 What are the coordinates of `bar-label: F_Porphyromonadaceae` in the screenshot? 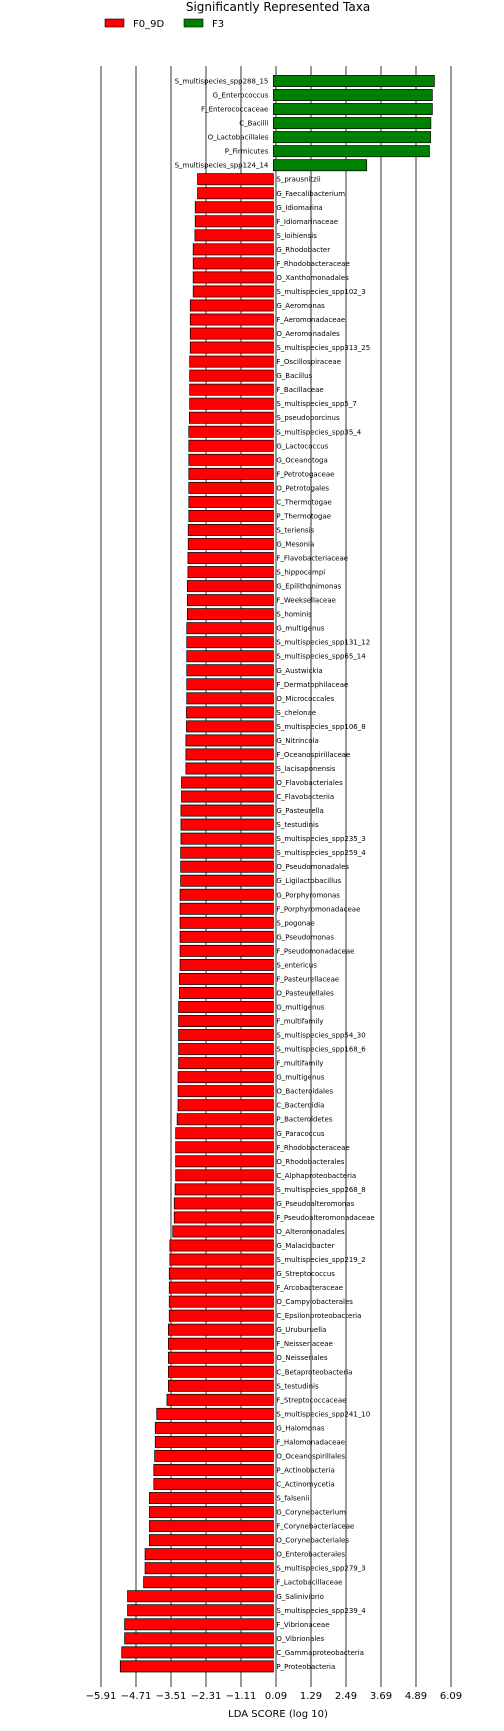 It's located at (318, 909).